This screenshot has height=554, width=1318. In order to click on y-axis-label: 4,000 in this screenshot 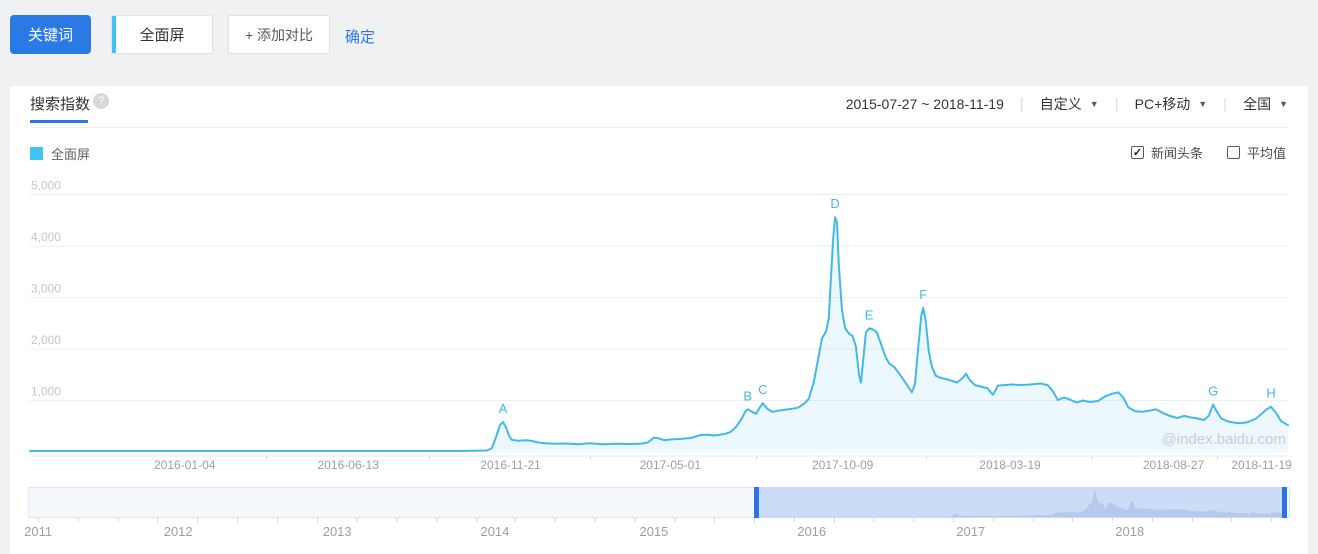, I will do `click(46, 237)`.